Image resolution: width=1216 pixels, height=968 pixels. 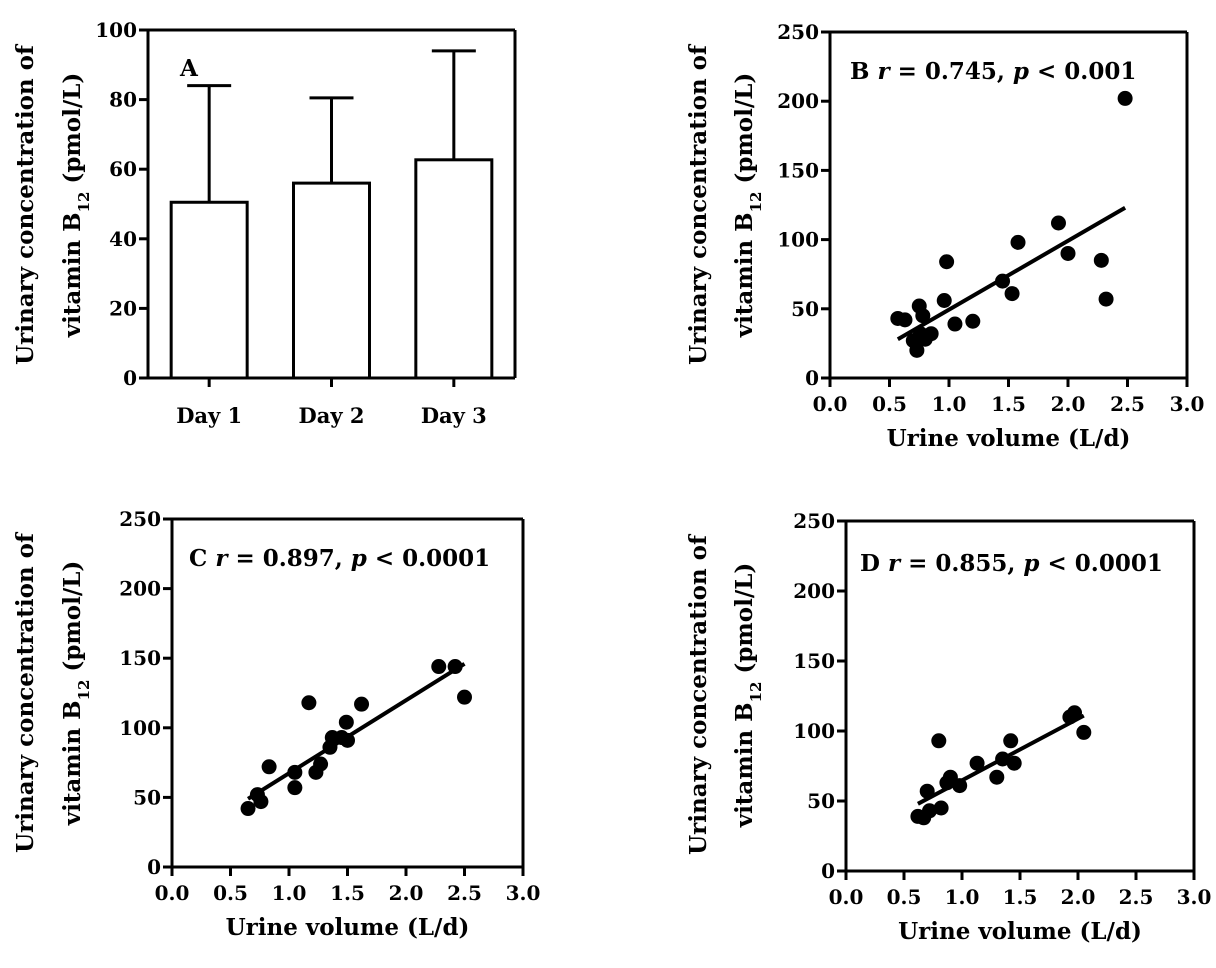 What do you see at coordinates (288, 558) in the screenshot?
I see `r-value: = 0.897,` at bounding box center [288, 558].